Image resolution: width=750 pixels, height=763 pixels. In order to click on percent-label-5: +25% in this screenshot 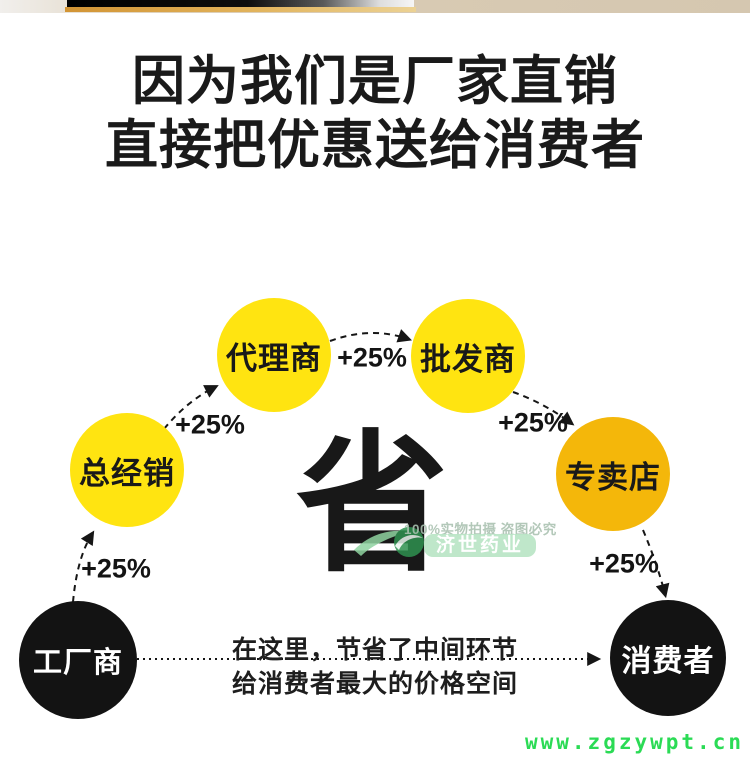, I will do `click(624, 563)`.